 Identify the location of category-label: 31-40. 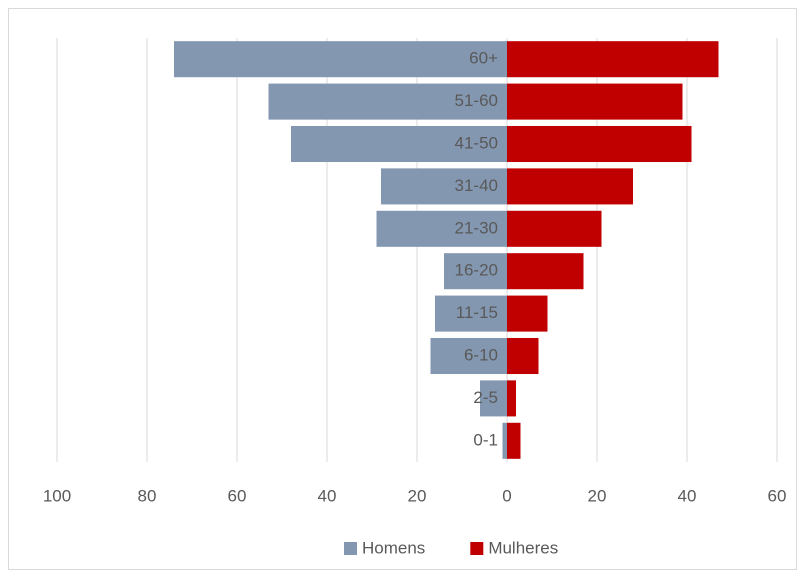
(476, 185).